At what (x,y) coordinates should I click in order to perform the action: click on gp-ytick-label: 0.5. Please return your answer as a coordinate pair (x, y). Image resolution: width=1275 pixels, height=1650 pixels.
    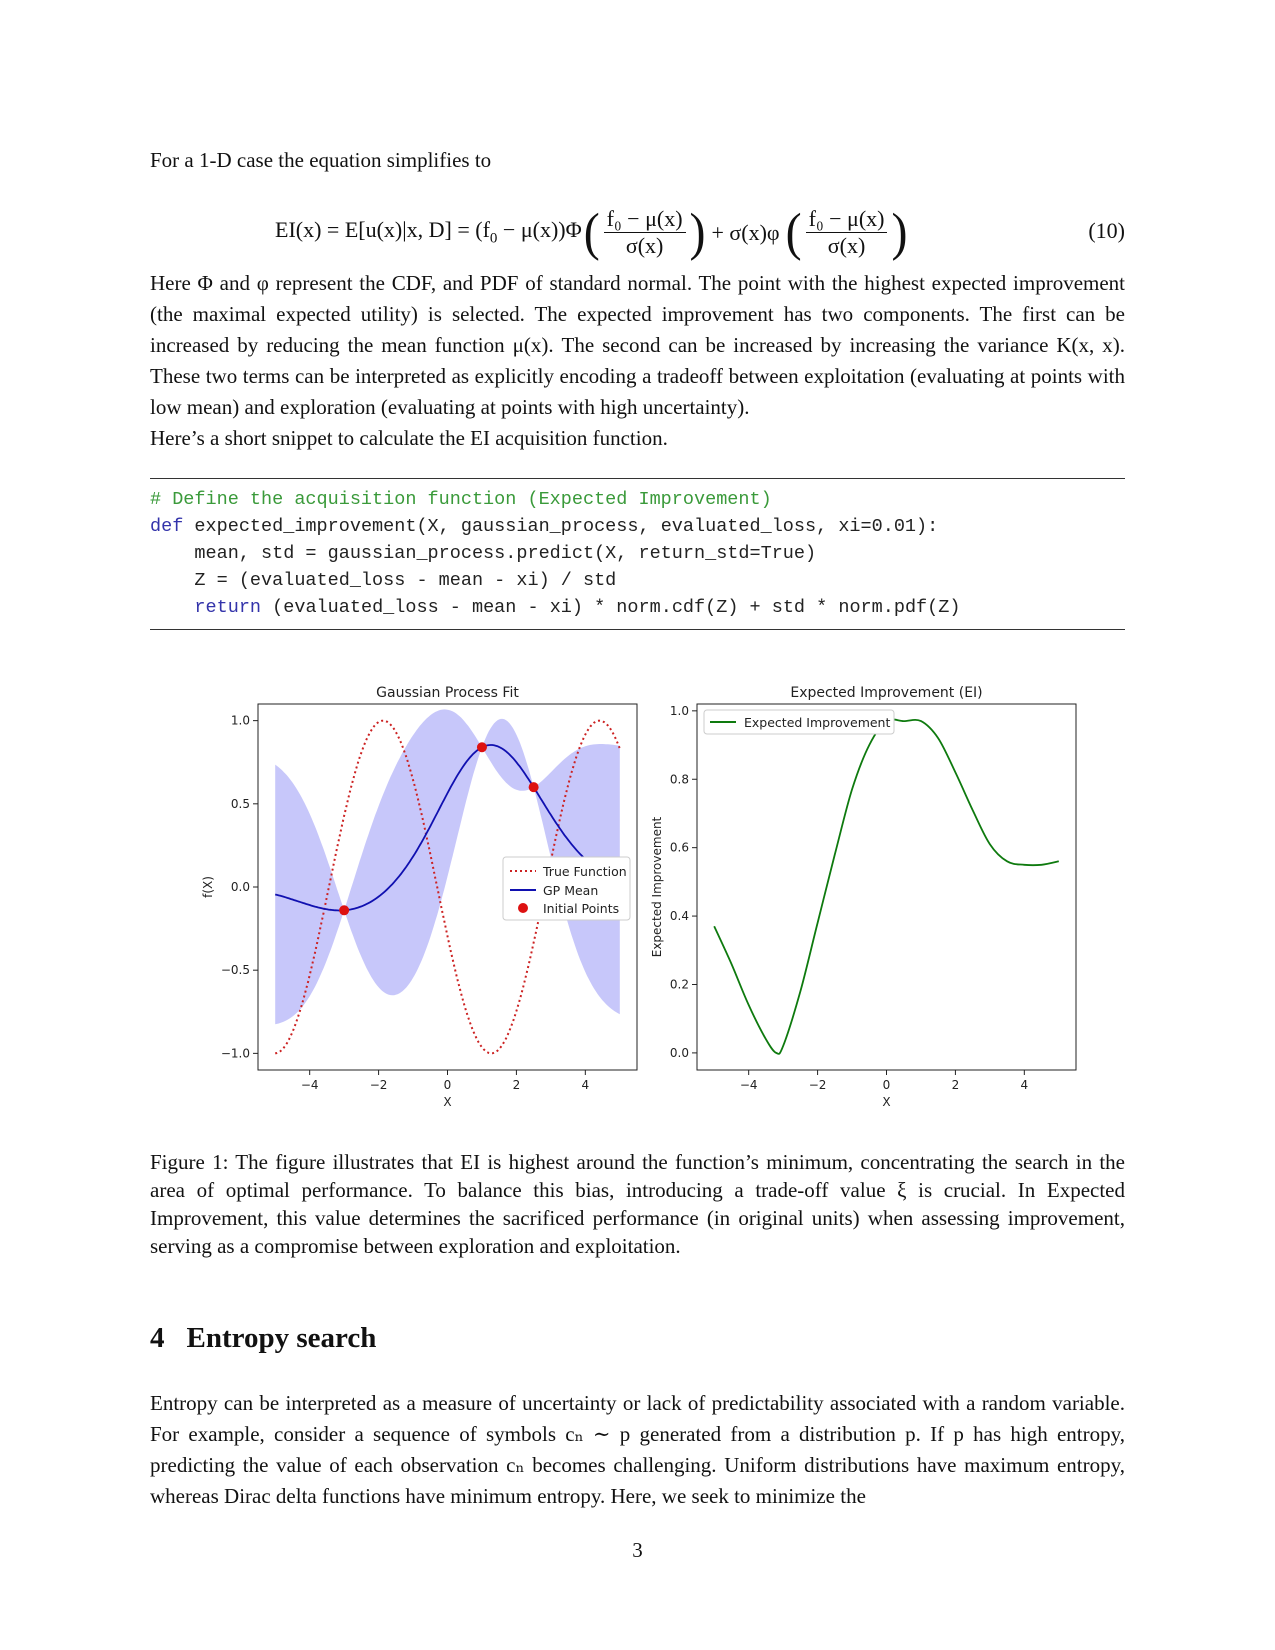
    Looking at the image, I should click on (240, 804).